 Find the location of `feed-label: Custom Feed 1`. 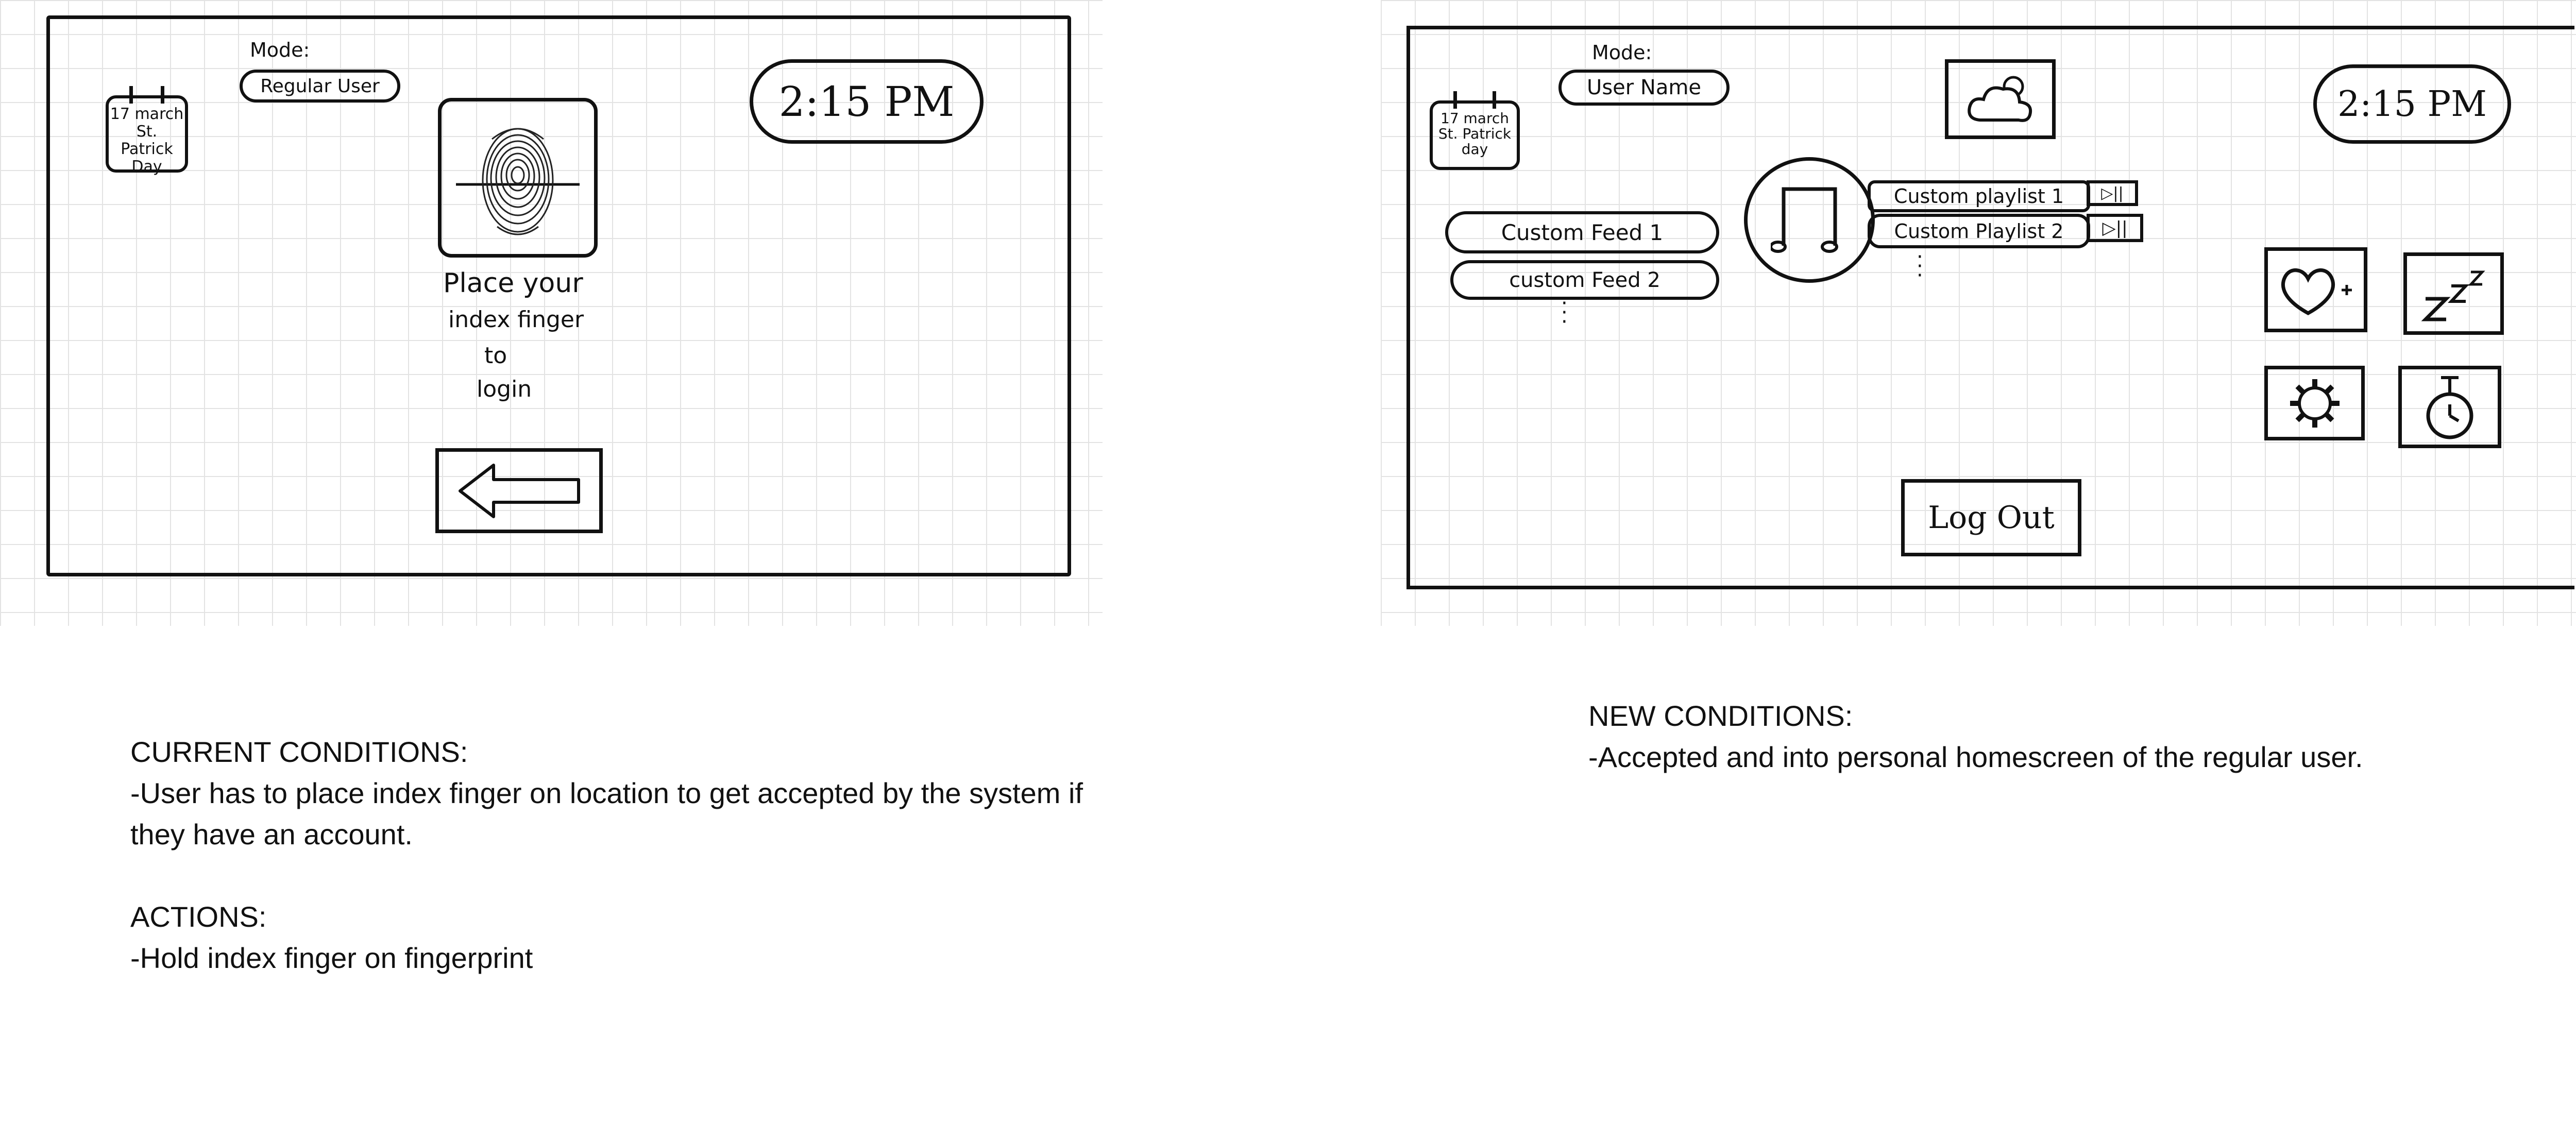

feed-label: Custom Feed 1 is located at coordinates (1582, 232).